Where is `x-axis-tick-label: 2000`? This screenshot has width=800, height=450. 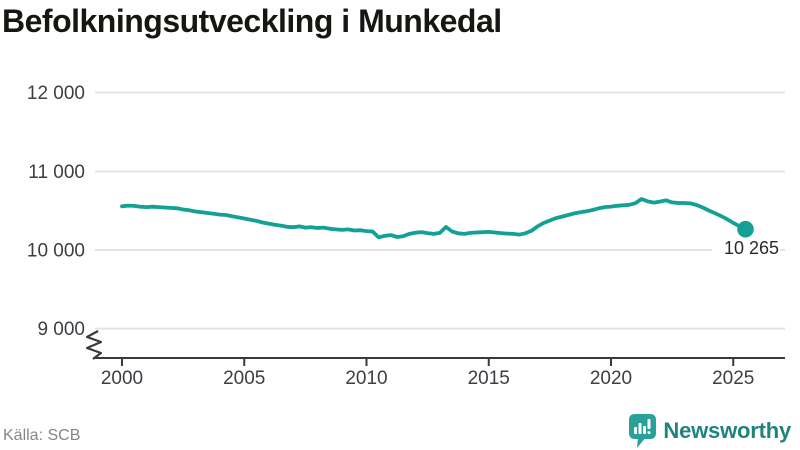 x-axis-tick-label: 2000 is located at coordinates (122, 378).